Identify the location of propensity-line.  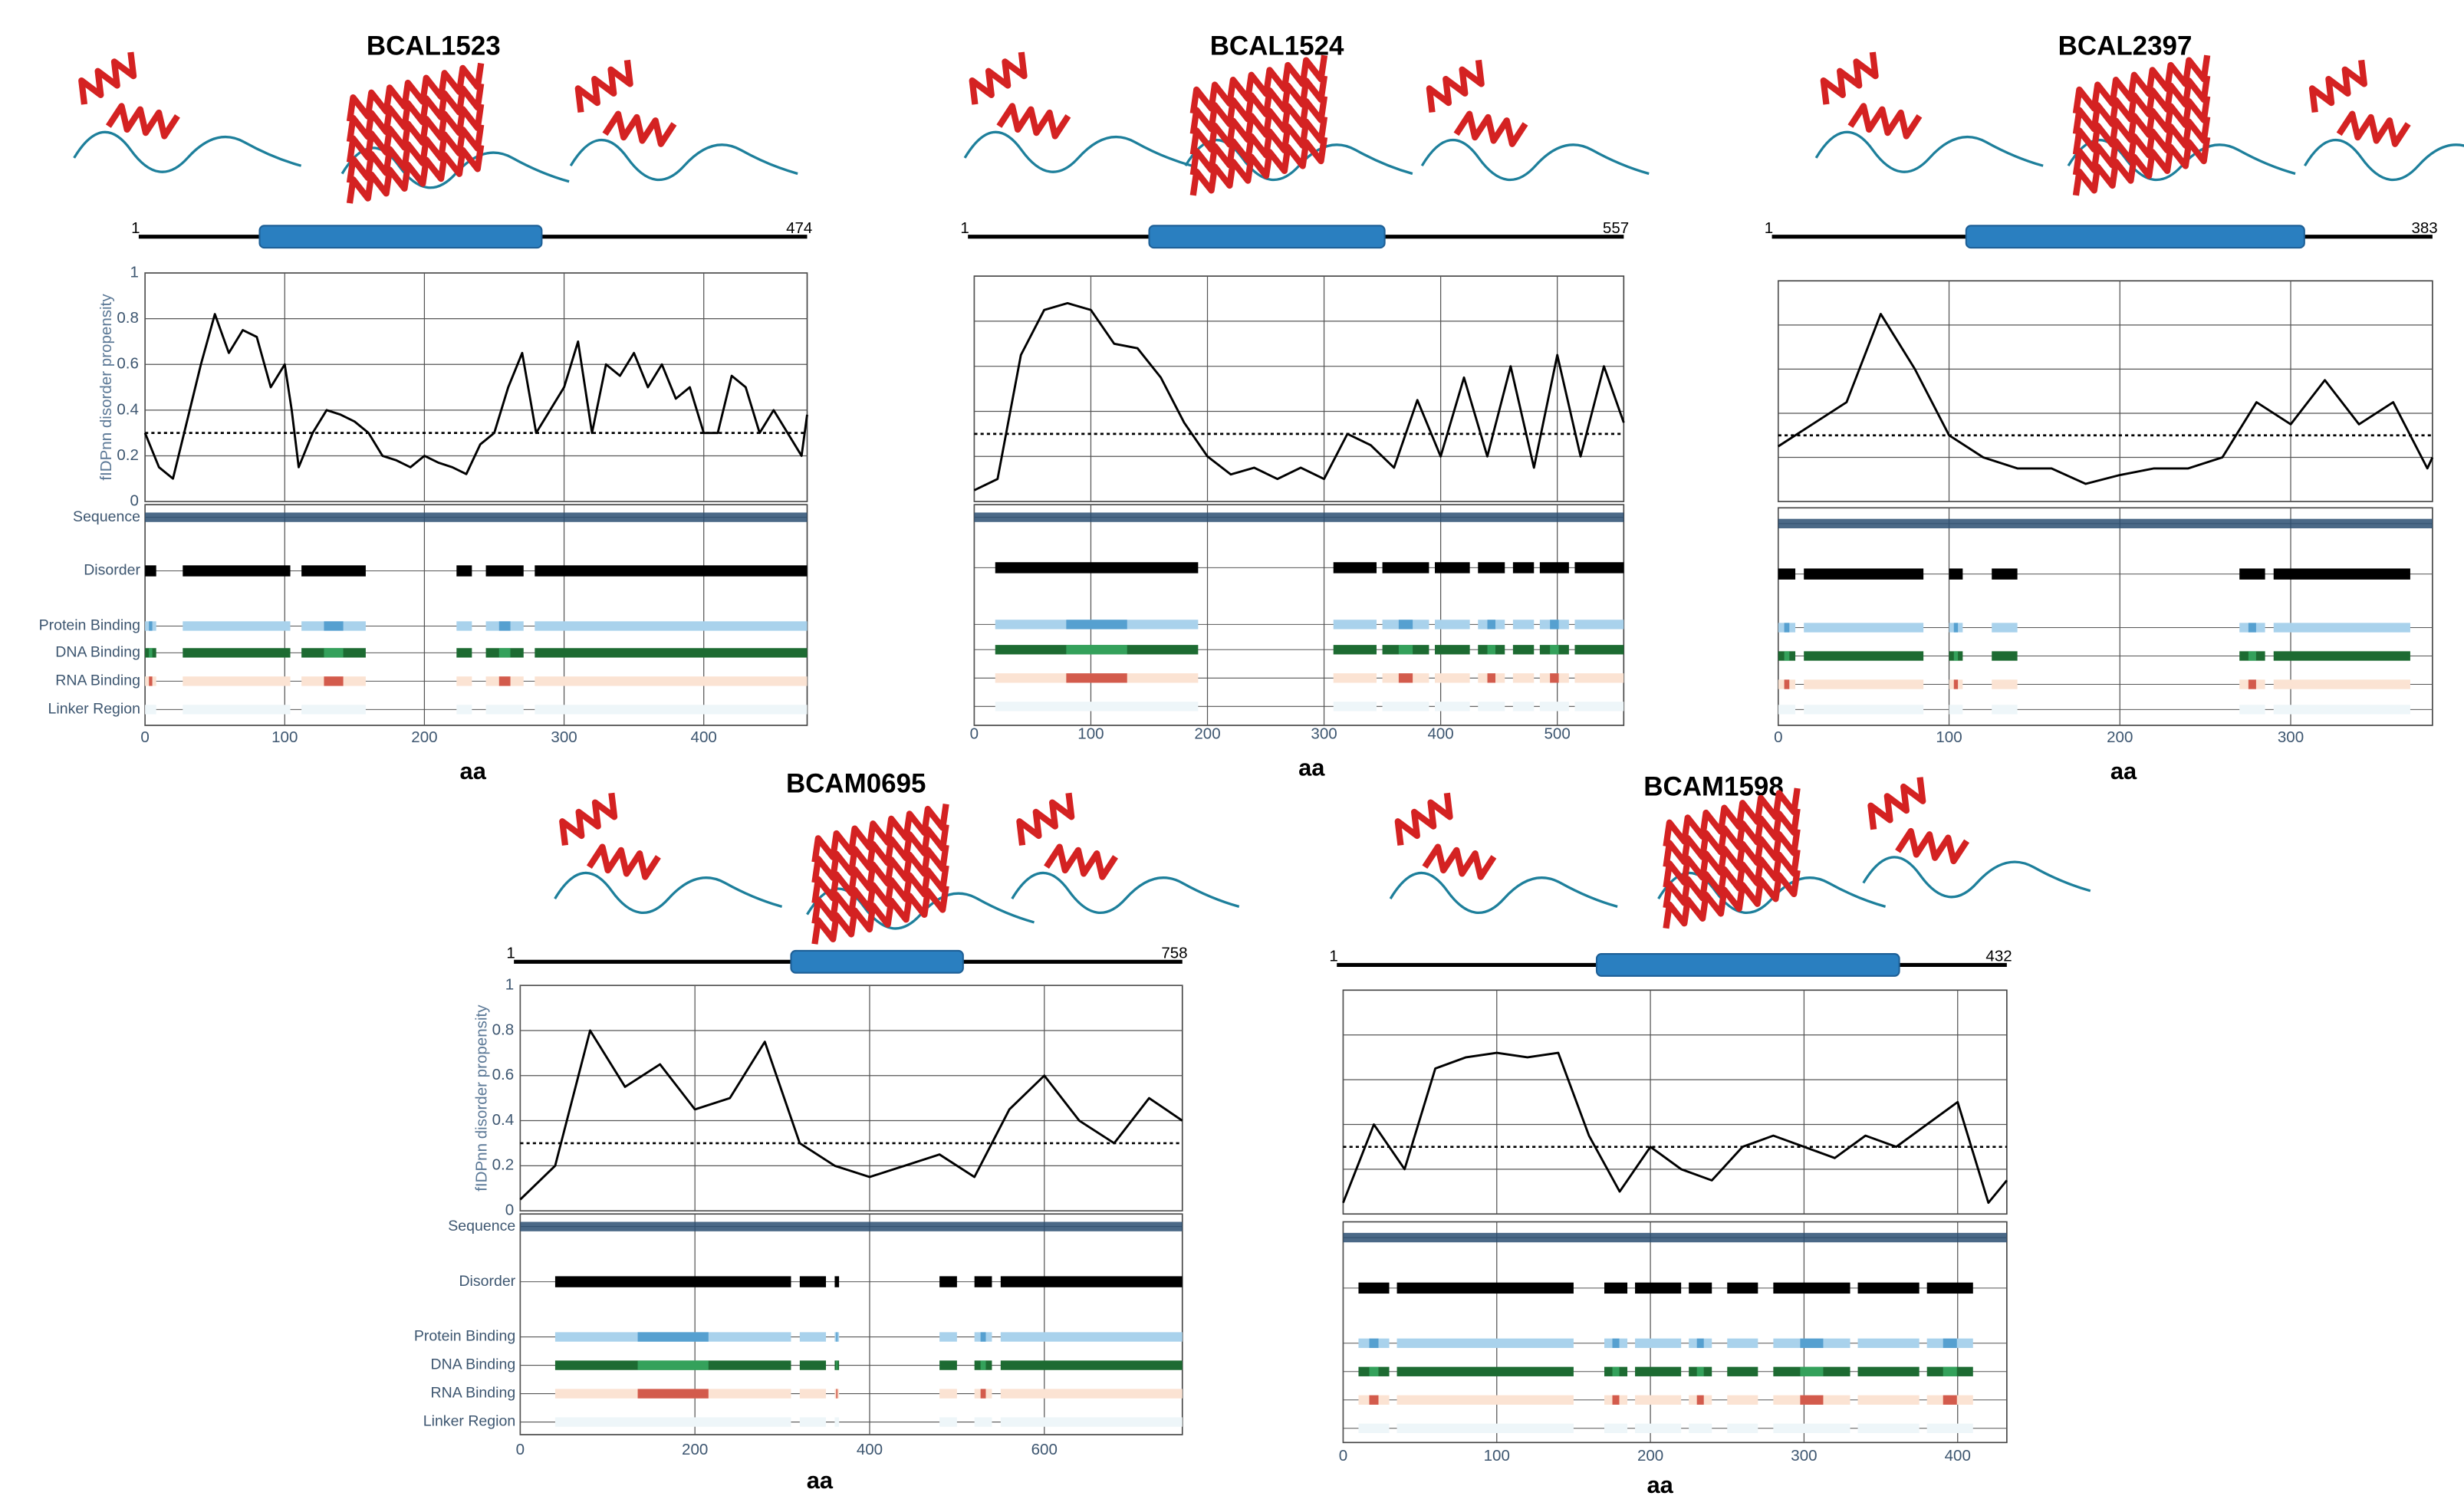
(851, 1115).